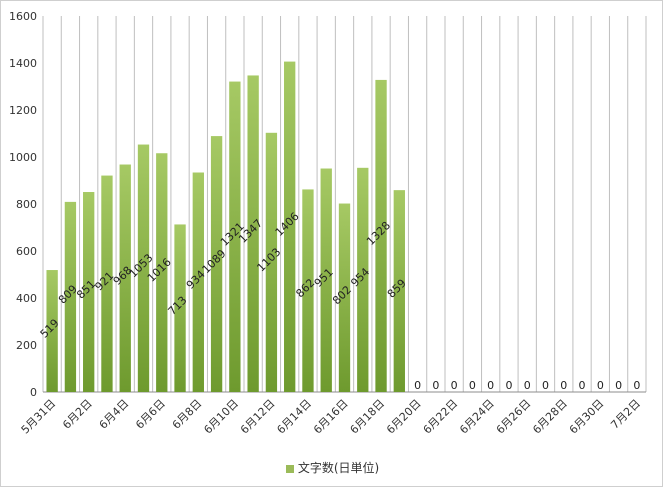  Describe the element at coordinates (26, 345) in the screenshot. I see `y-tick-label: 200` at that location.